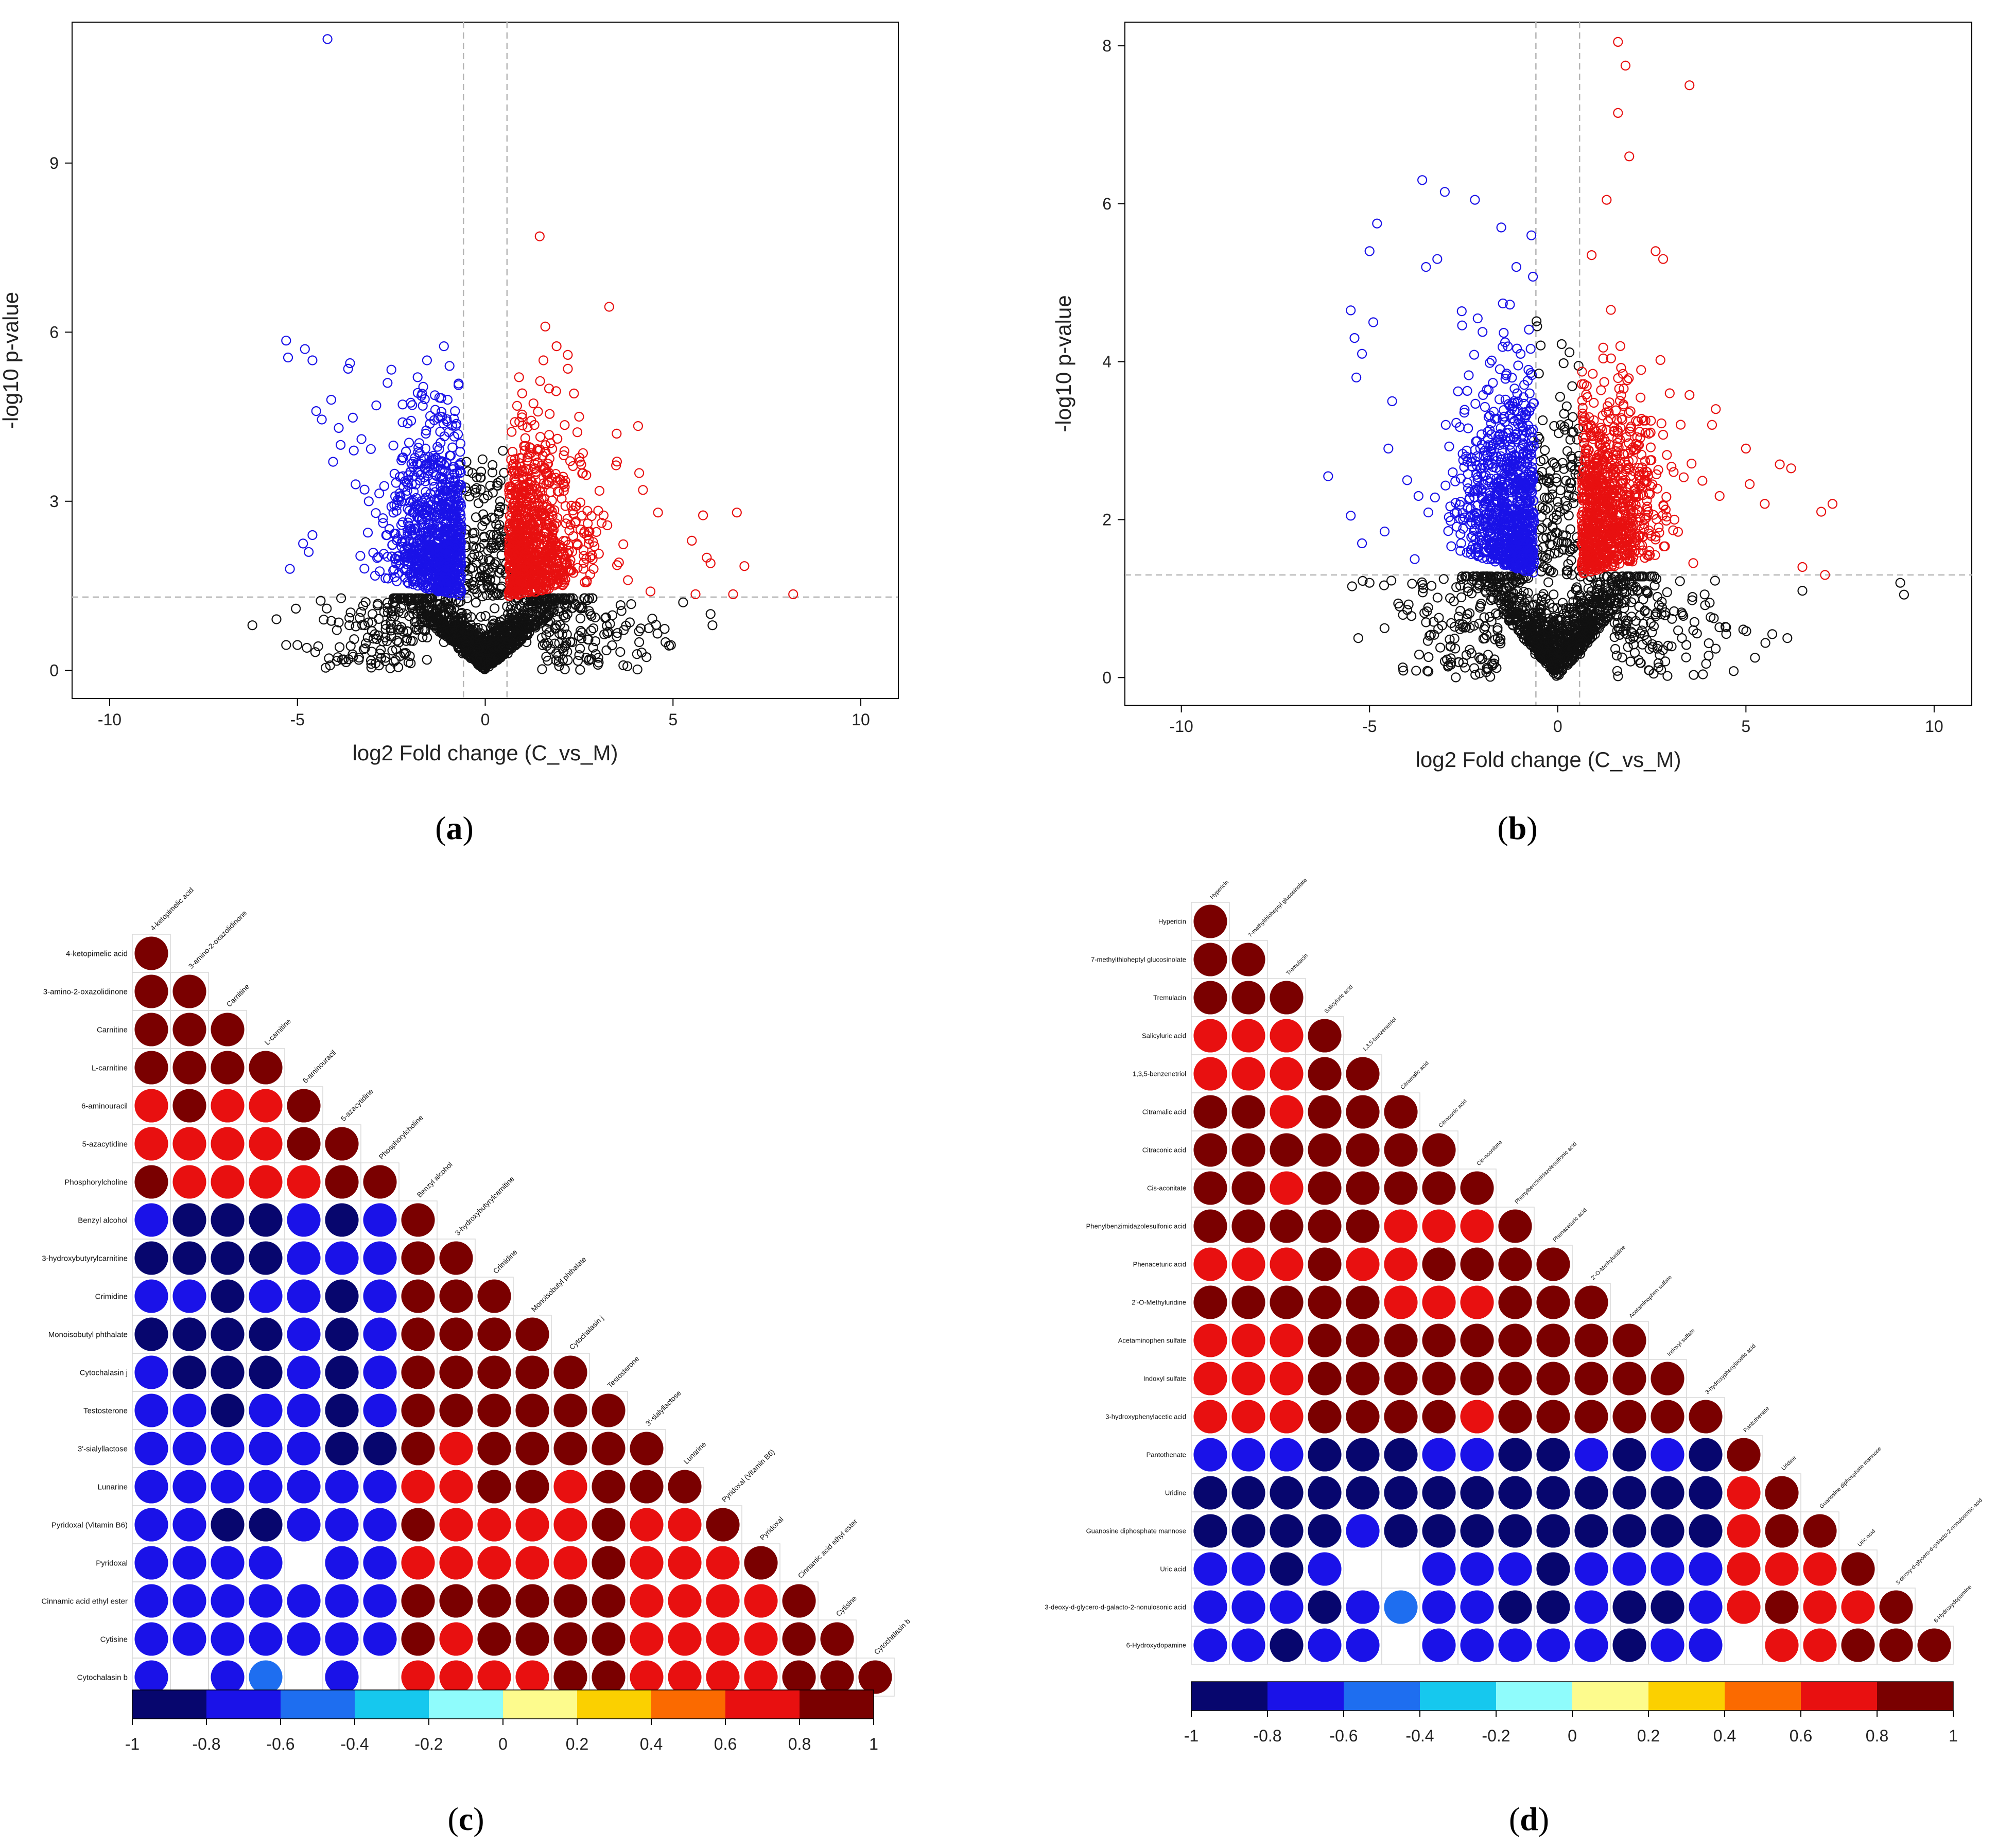 This screenshot has width=1997, height=1848. I want to click on x-axis-label: log2 Fold change (C_vs_M), so click(1548, 759).